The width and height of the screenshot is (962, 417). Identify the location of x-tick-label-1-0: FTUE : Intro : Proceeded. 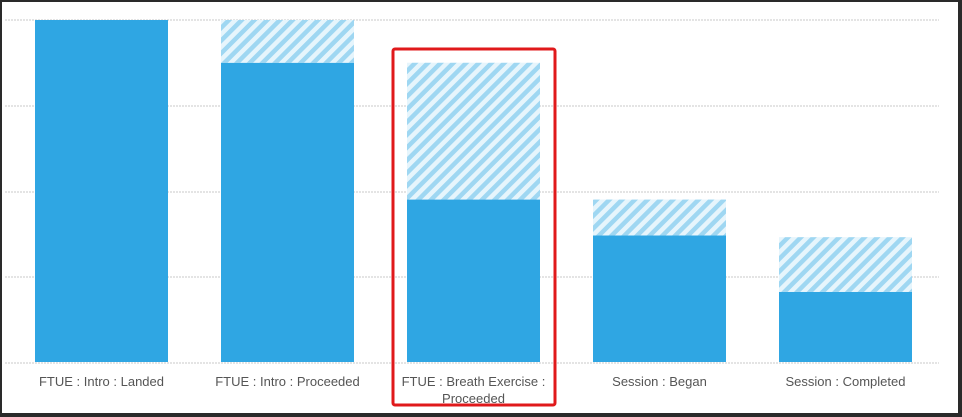
(287, 381).